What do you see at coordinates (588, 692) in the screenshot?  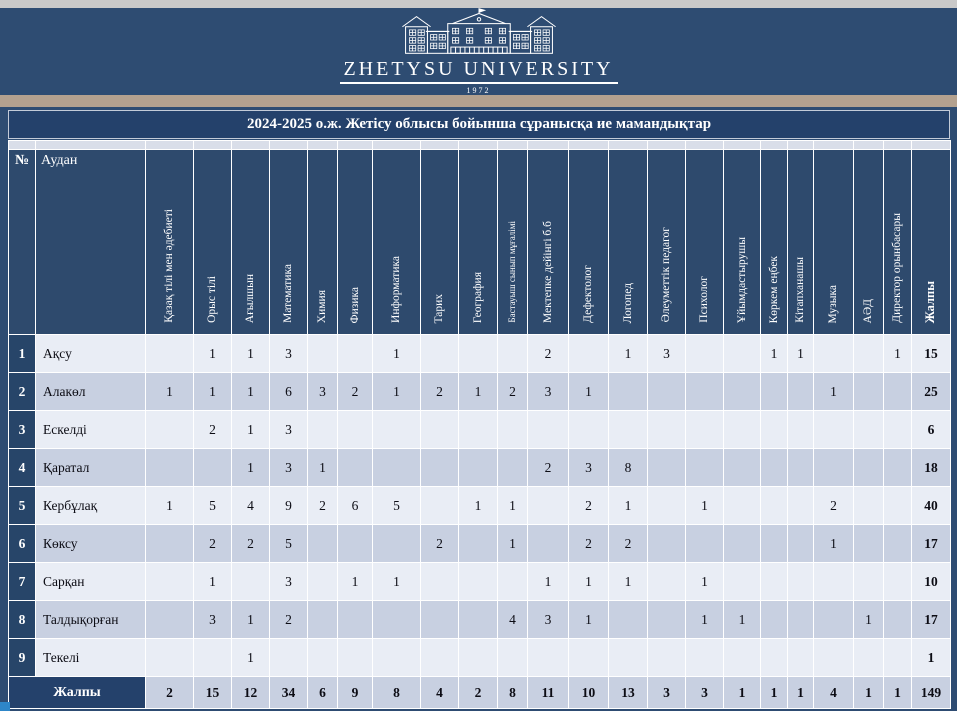 I see `column-total-cell: 10` at bounding box center [588, 692].